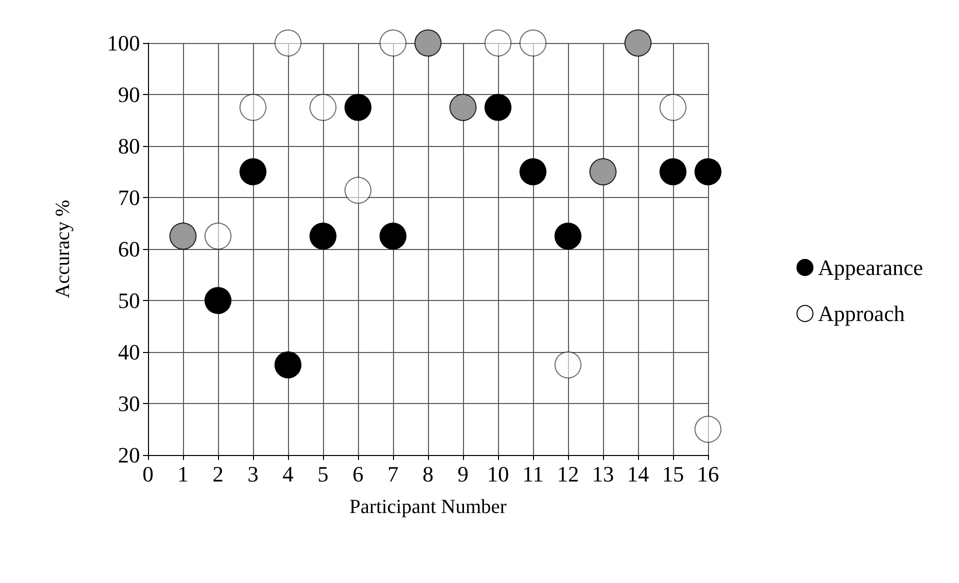 The image size is (959, 583). Describe the element at coordinates (123, 43) in the screenshot. I see `y-tick-label: 100` at that location.